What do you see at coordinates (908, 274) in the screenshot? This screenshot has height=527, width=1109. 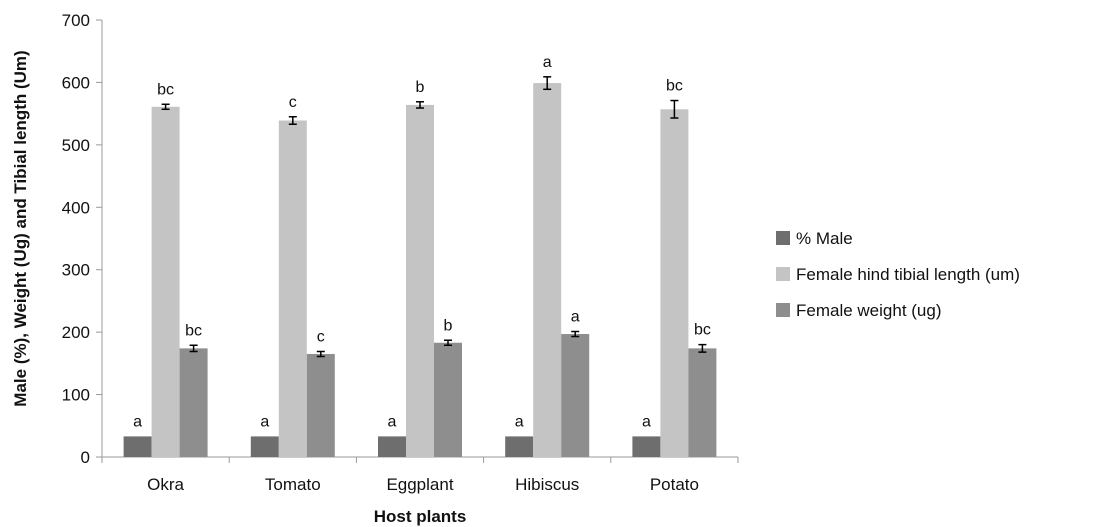 I see `legend-label: Female hind tibial length (um)` at bounding box center [908, 274].